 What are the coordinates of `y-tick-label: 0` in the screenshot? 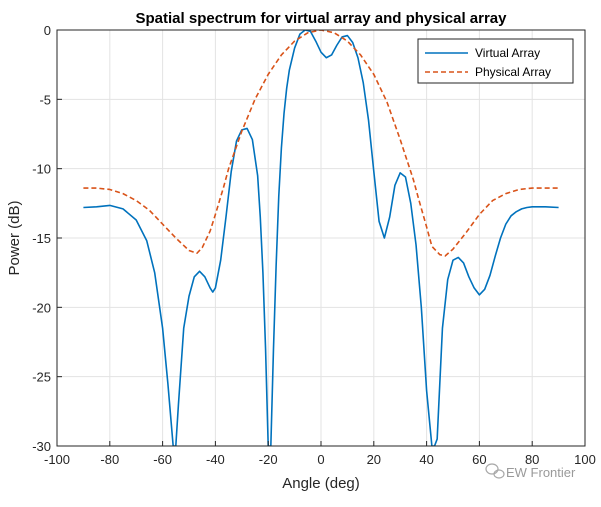 It's located at (47, 30).